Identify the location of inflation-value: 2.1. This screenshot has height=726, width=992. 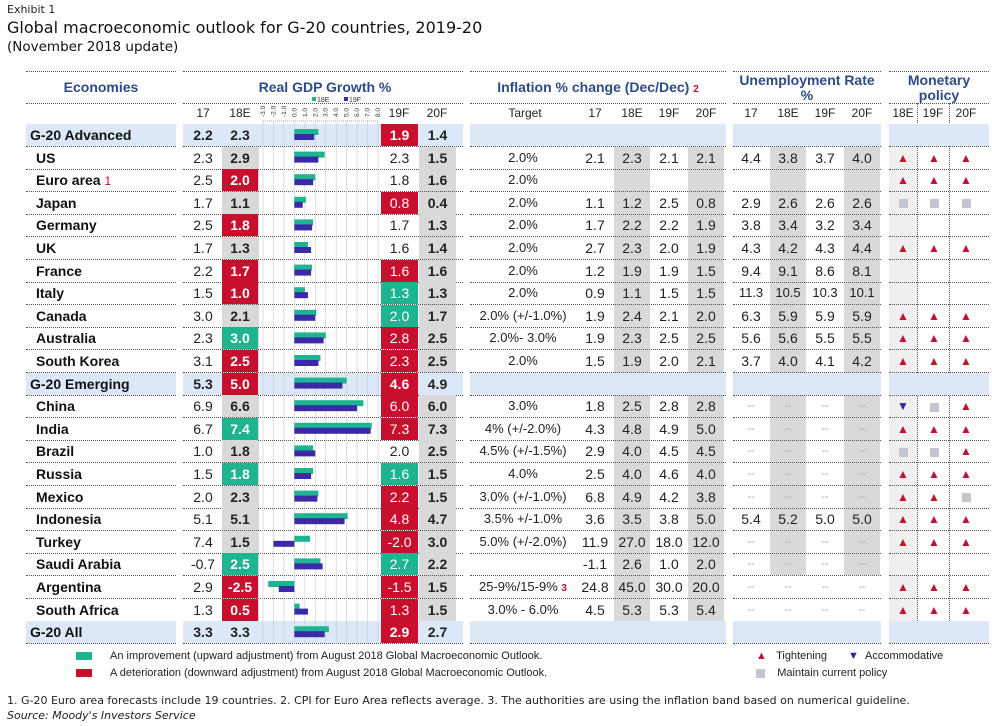
(669, 315).